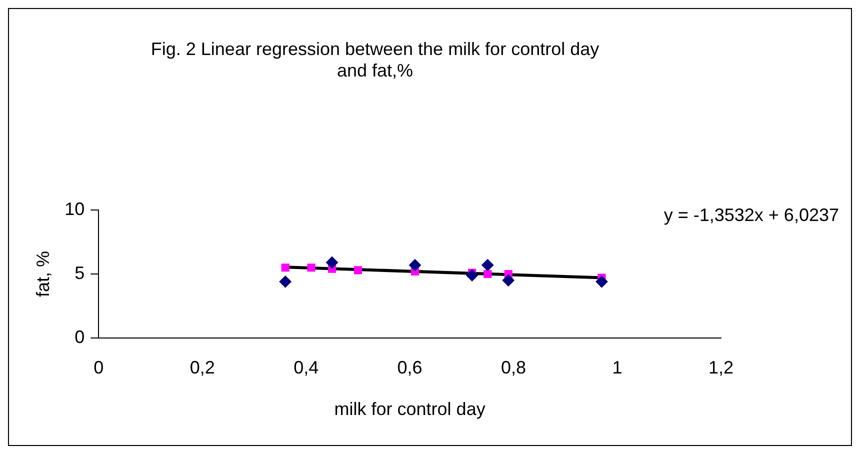  Describe the element at coordinates (202, 368) in the screenshot. I see `x-tick-label: 0,2` at that location.